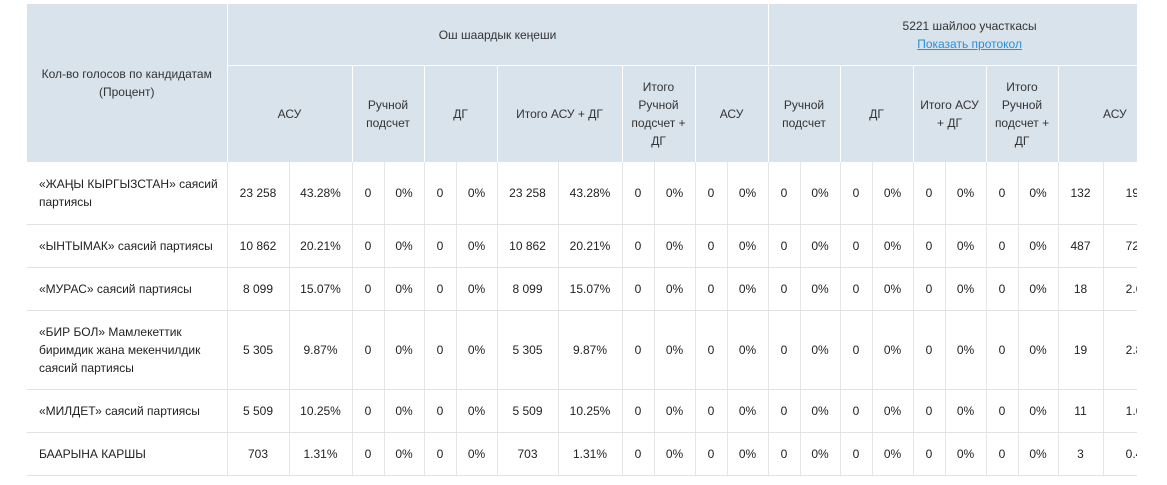  What do you see at coordinates (731, 113) in the screenshot?
I see `subheader-asu-2: АСУ` at bounding box center [731, 113].